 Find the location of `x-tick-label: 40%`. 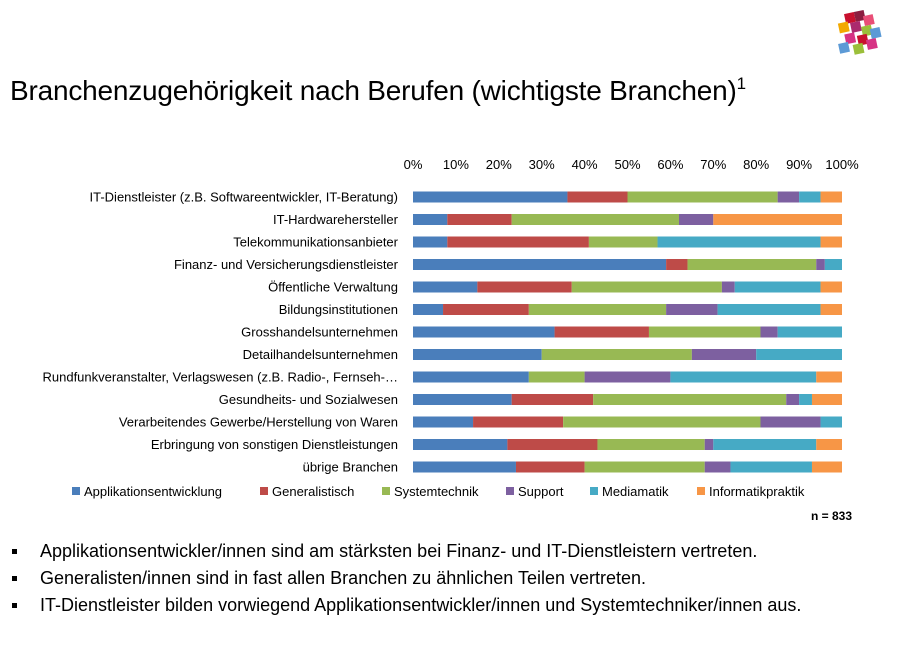

x-tick-label: 40% is located at coordinates (585, 164).